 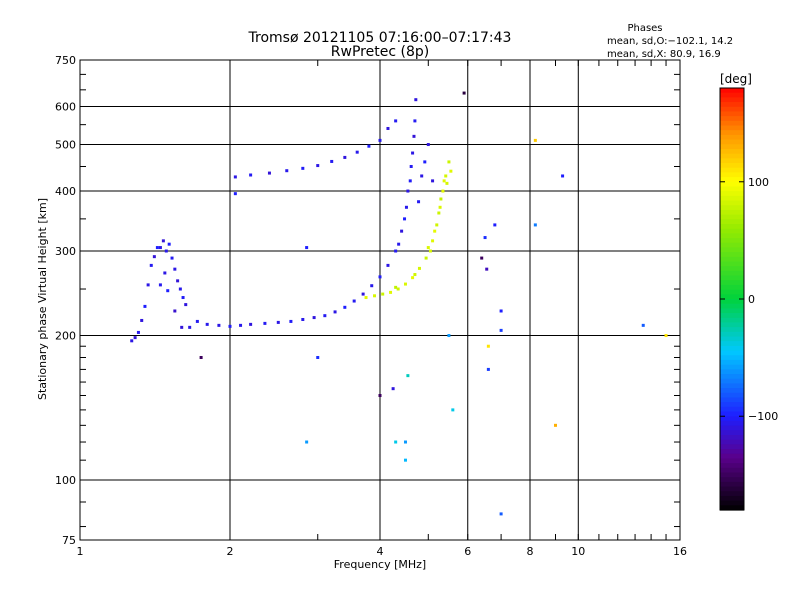 I want to click on phases-title: Phases, so click(x=644, y=28).